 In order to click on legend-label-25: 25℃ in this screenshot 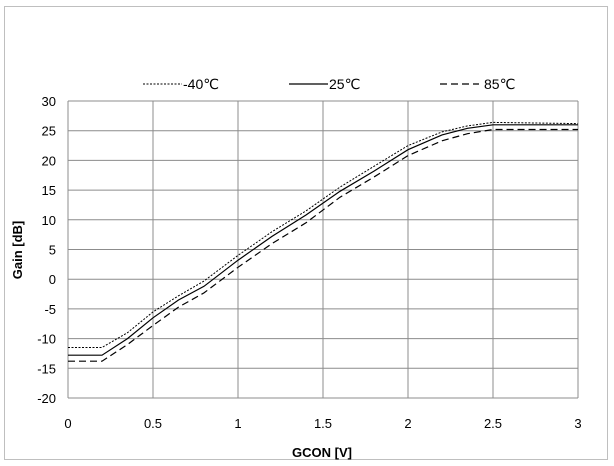, I will do `click(344, 84)`.